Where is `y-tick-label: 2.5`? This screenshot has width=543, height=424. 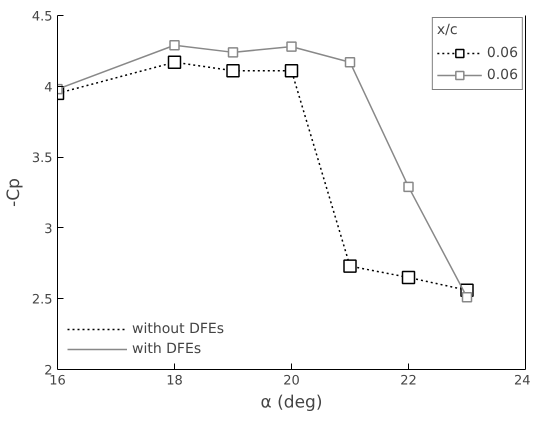 y-tick-label: 2.5 is located at coordinates (42, 300).